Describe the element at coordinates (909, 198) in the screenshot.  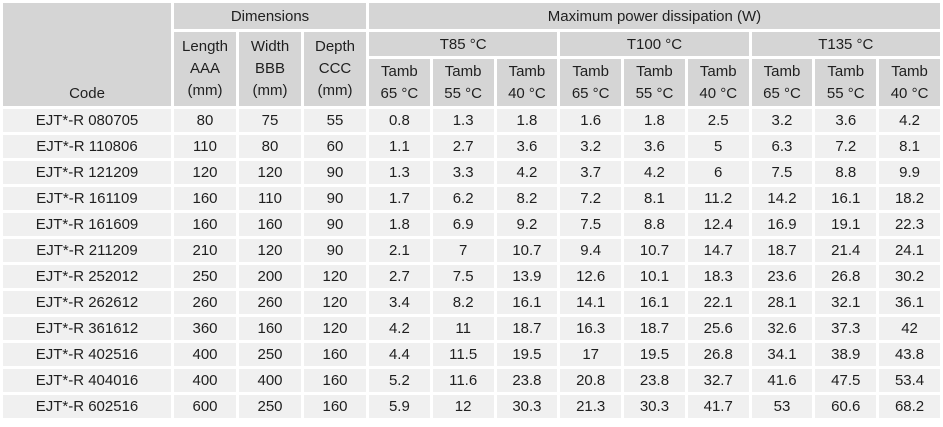
I see `cell-value: 18.2` at that location.